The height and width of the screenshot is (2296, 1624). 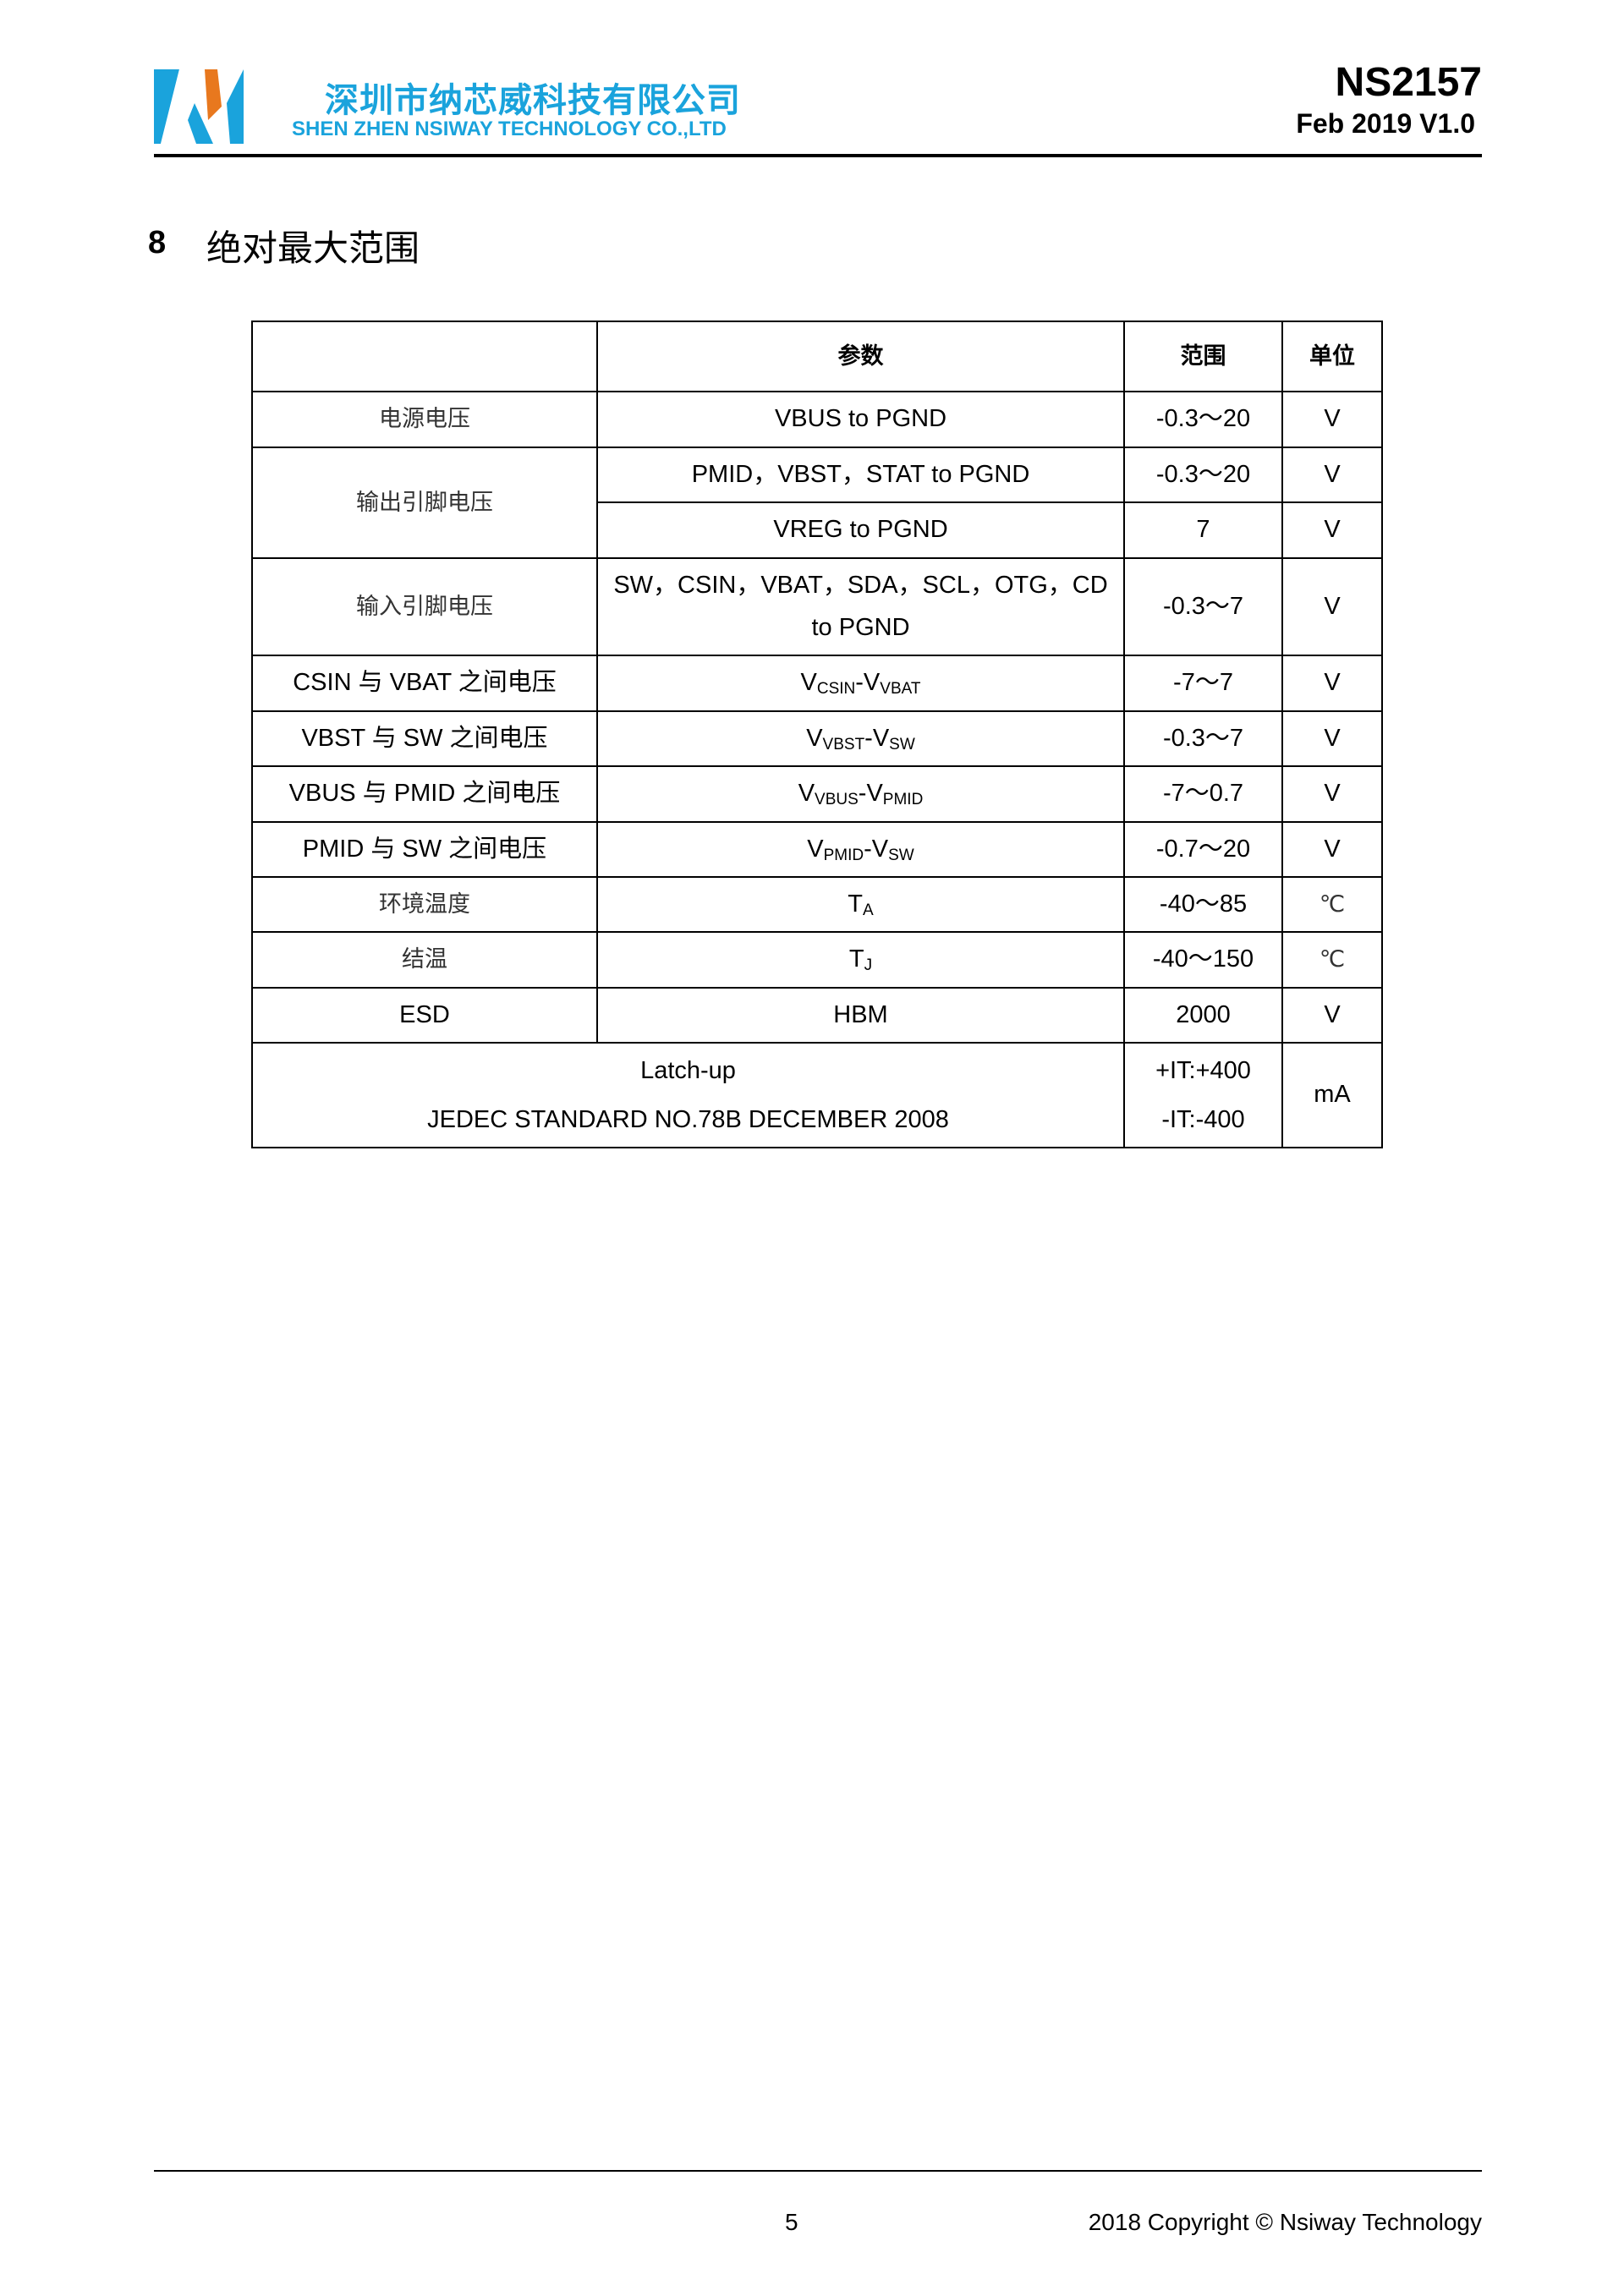 I want to click on row-range: 7, so click(x=1203, y=530).